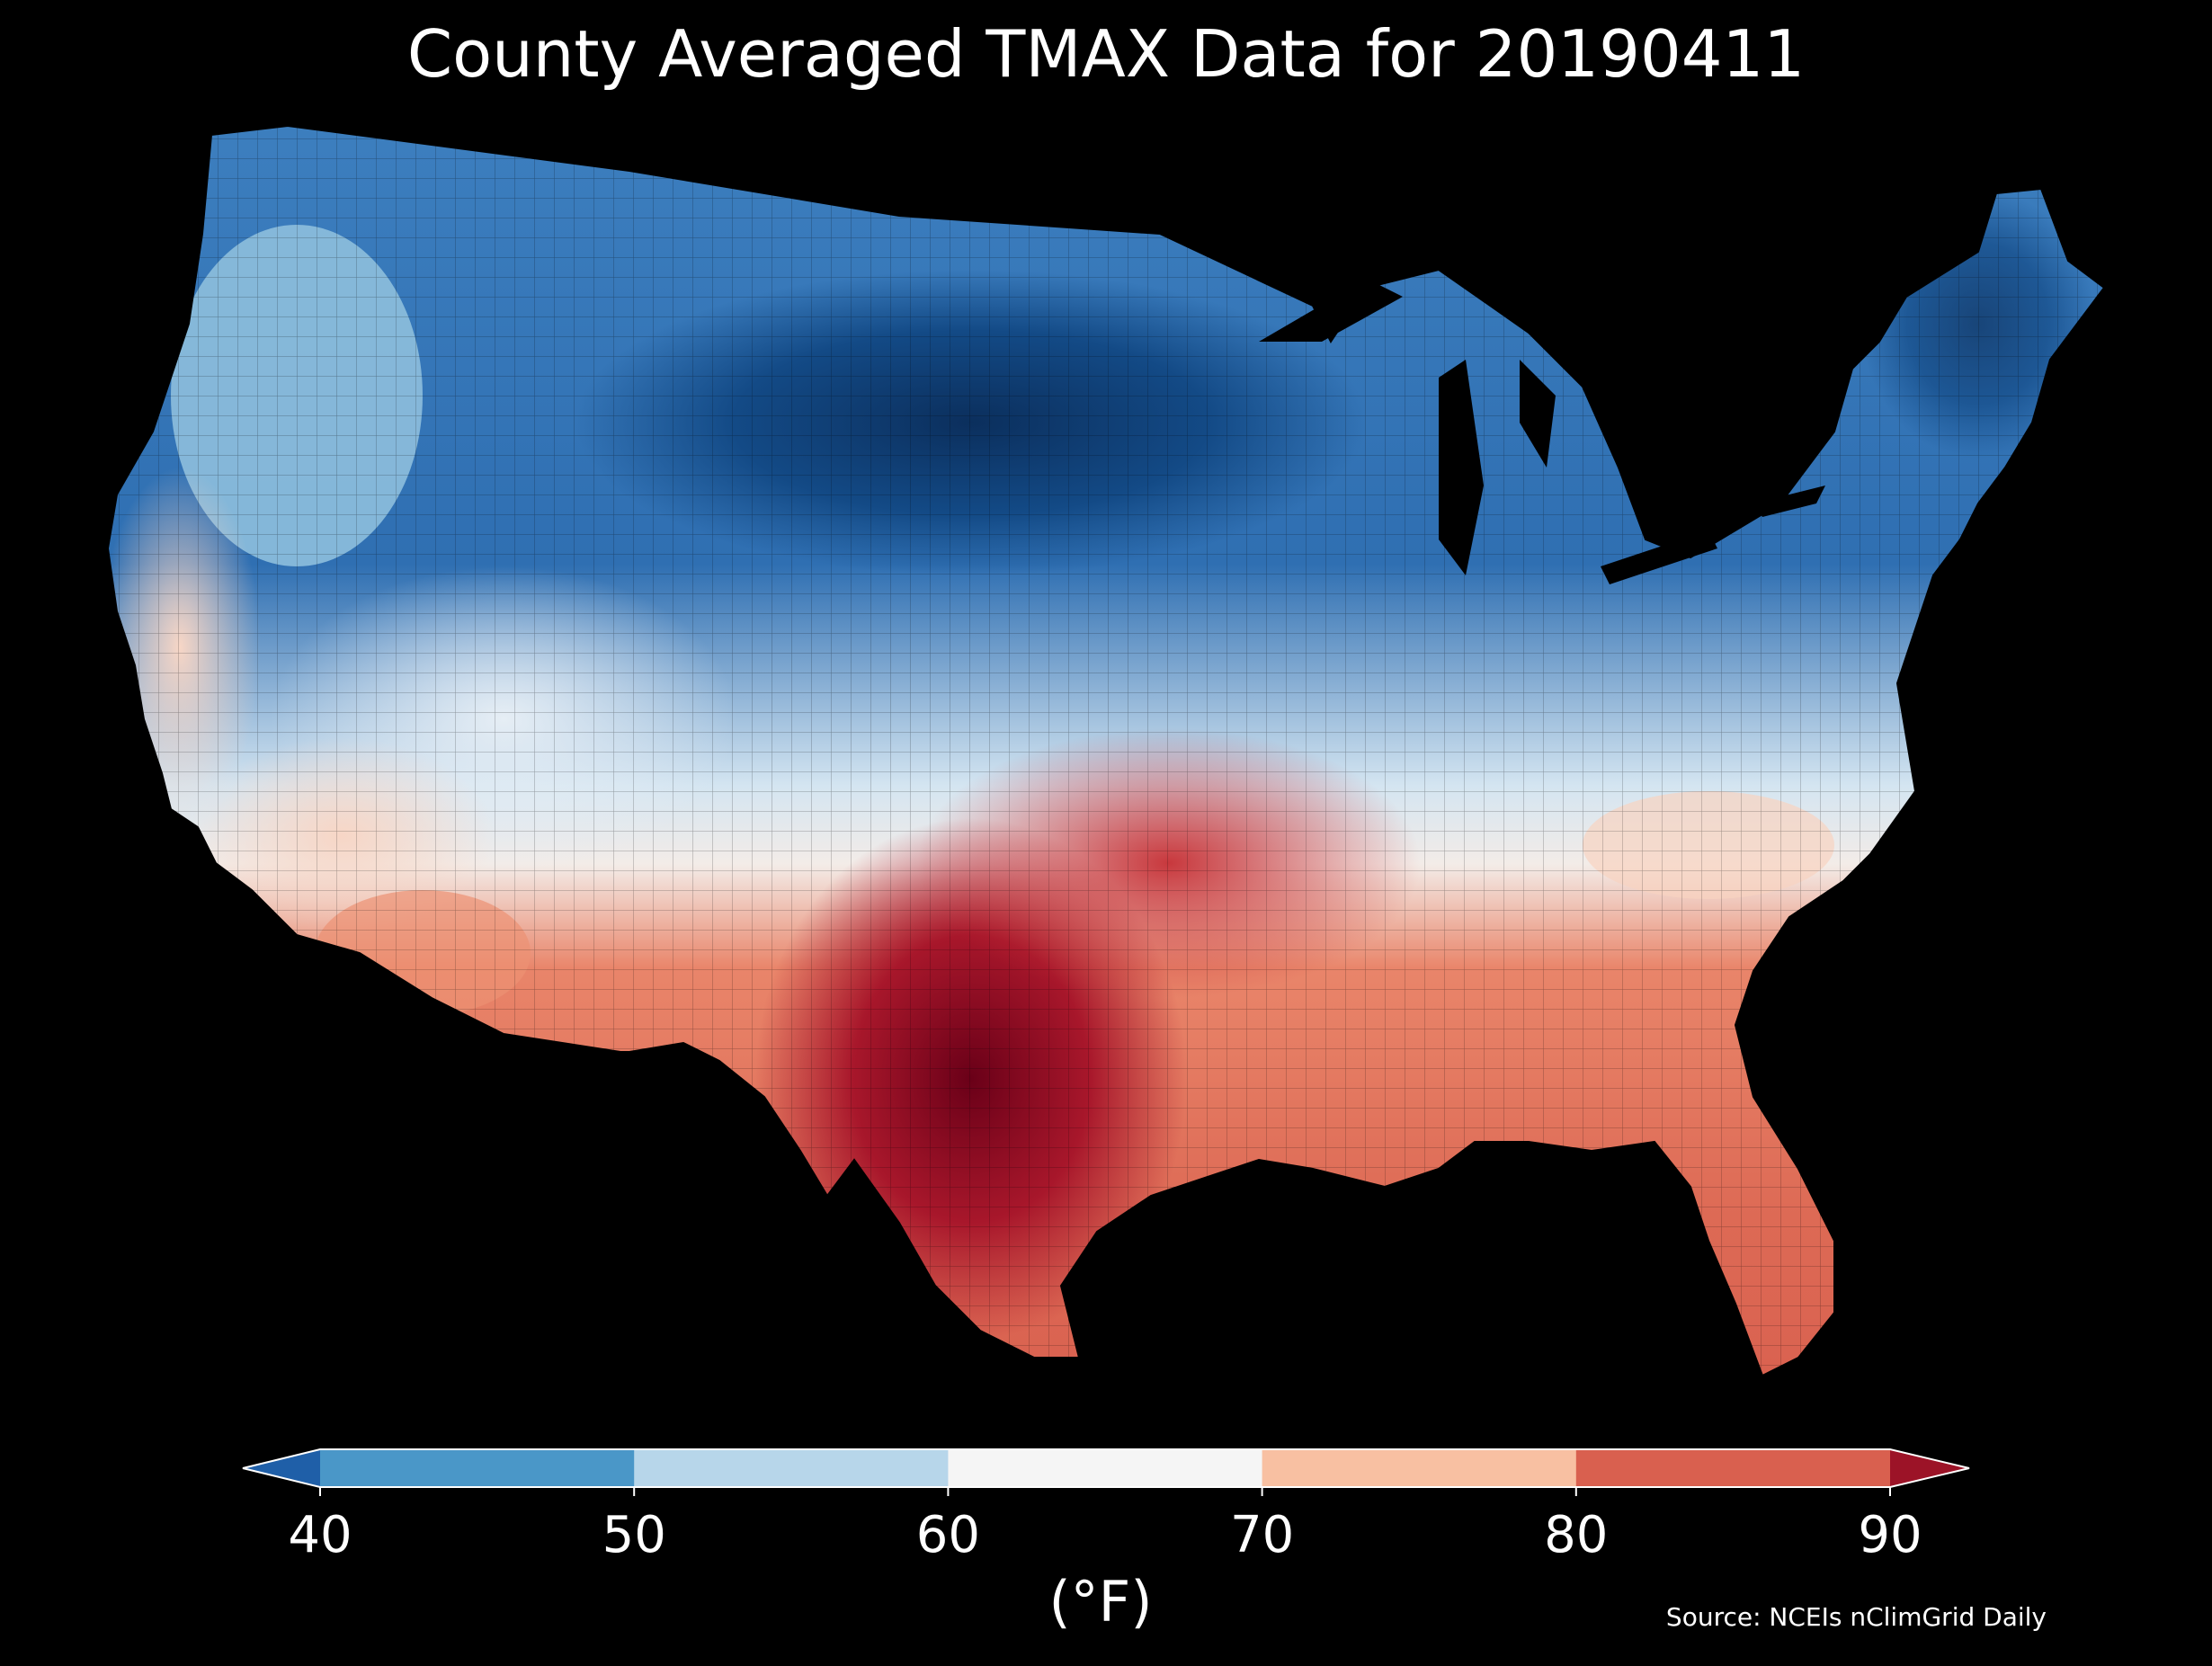 This screenshot has height=1666, width=2212. Describe the element at coordinates (1929, 1468) in the screenshot. I see `colorbar-extend-high` at that location.